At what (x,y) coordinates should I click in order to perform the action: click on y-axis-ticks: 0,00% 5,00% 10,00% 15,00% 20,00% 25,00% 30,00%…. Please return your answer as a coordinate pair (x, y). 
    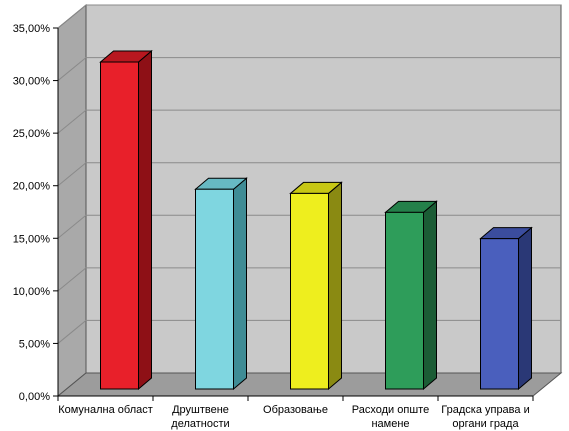
    Looking at the image, I should click on (36, 213).